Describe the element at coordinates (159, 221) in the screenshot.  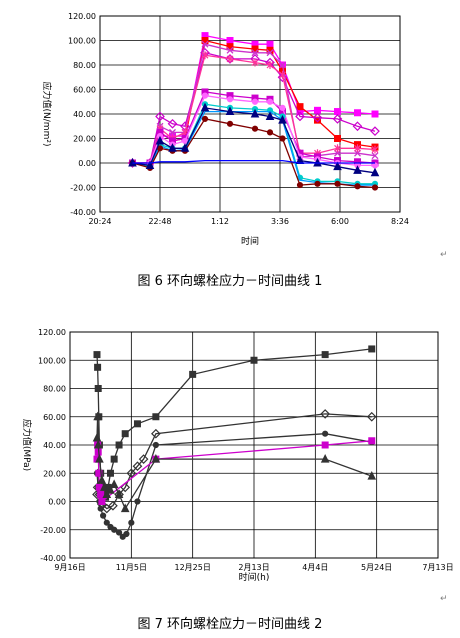
I see `x-tick-label: 22:48` at that location.